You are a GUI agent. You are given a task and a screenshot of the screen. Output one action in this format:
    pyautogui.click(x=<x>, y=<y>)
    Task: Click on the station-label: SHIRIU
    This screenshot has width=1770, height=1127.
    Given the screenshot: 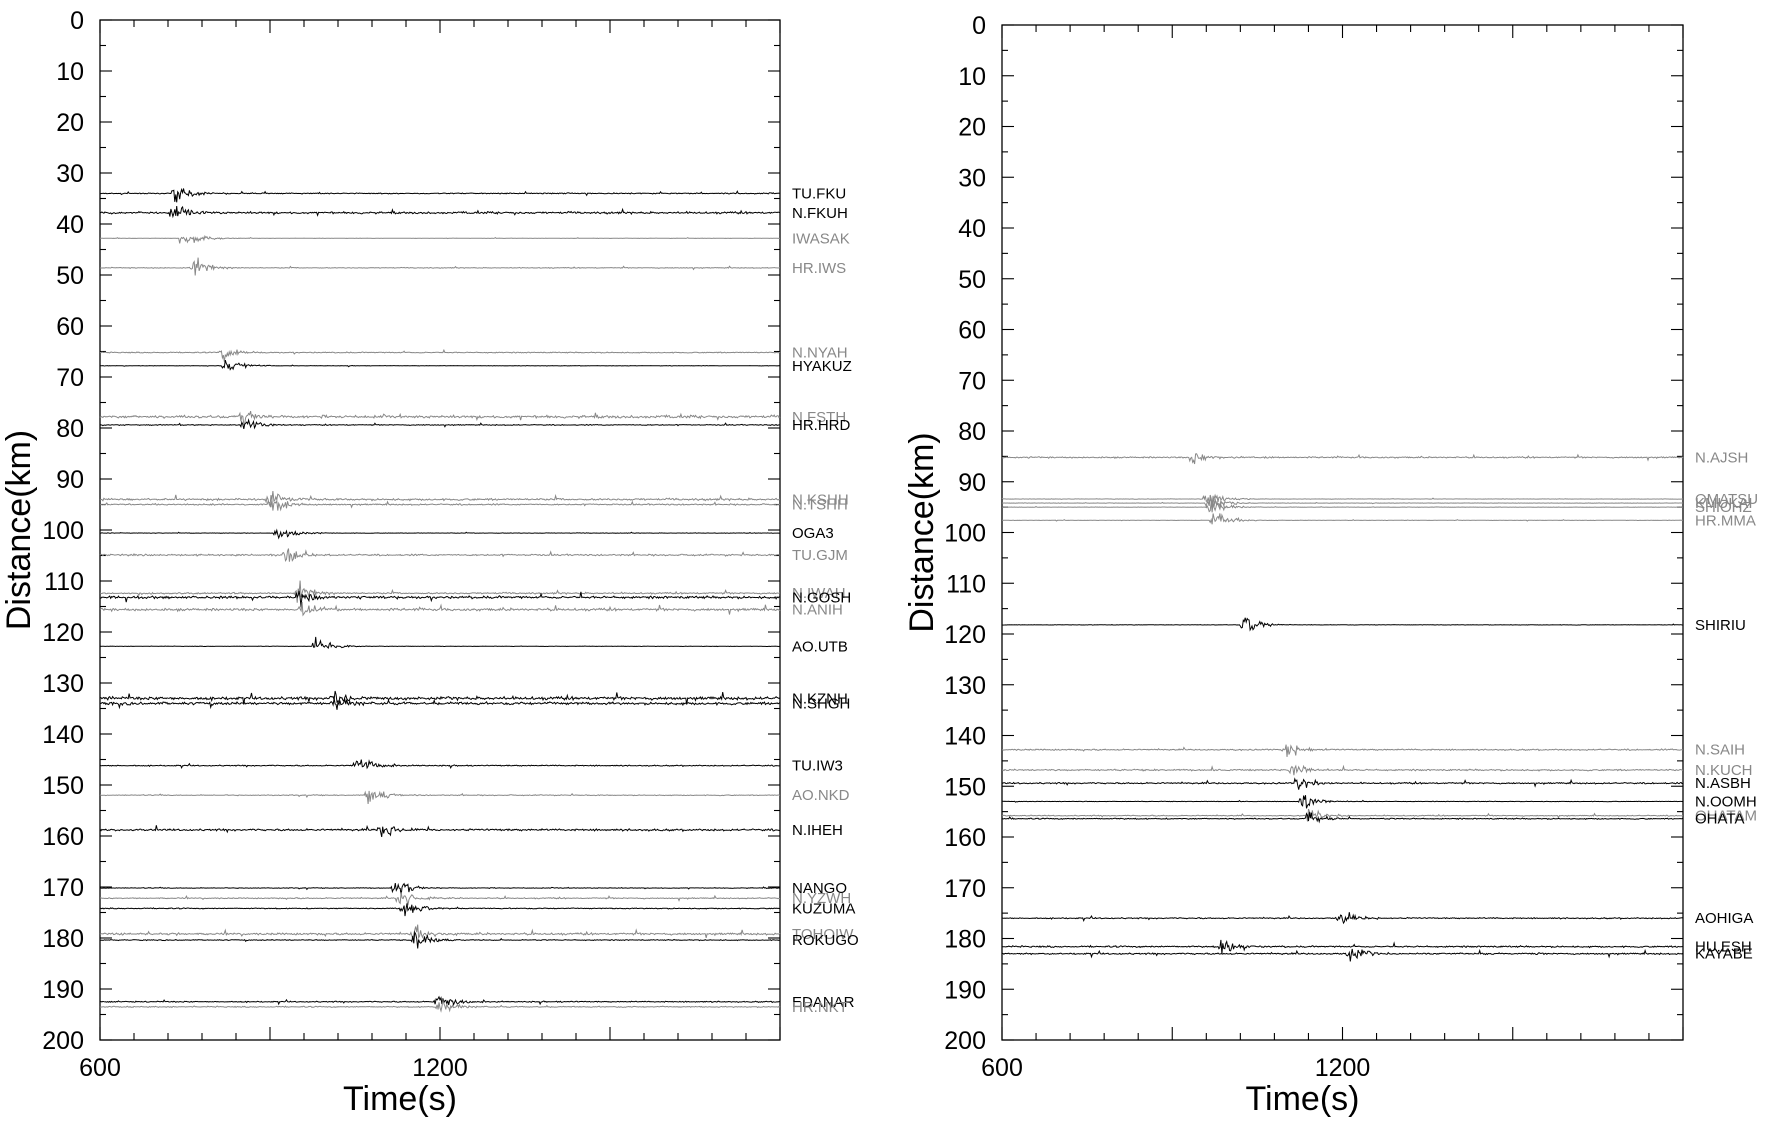 What is the action you would take?
    pyautogui.click(x=1720, y=625)
    